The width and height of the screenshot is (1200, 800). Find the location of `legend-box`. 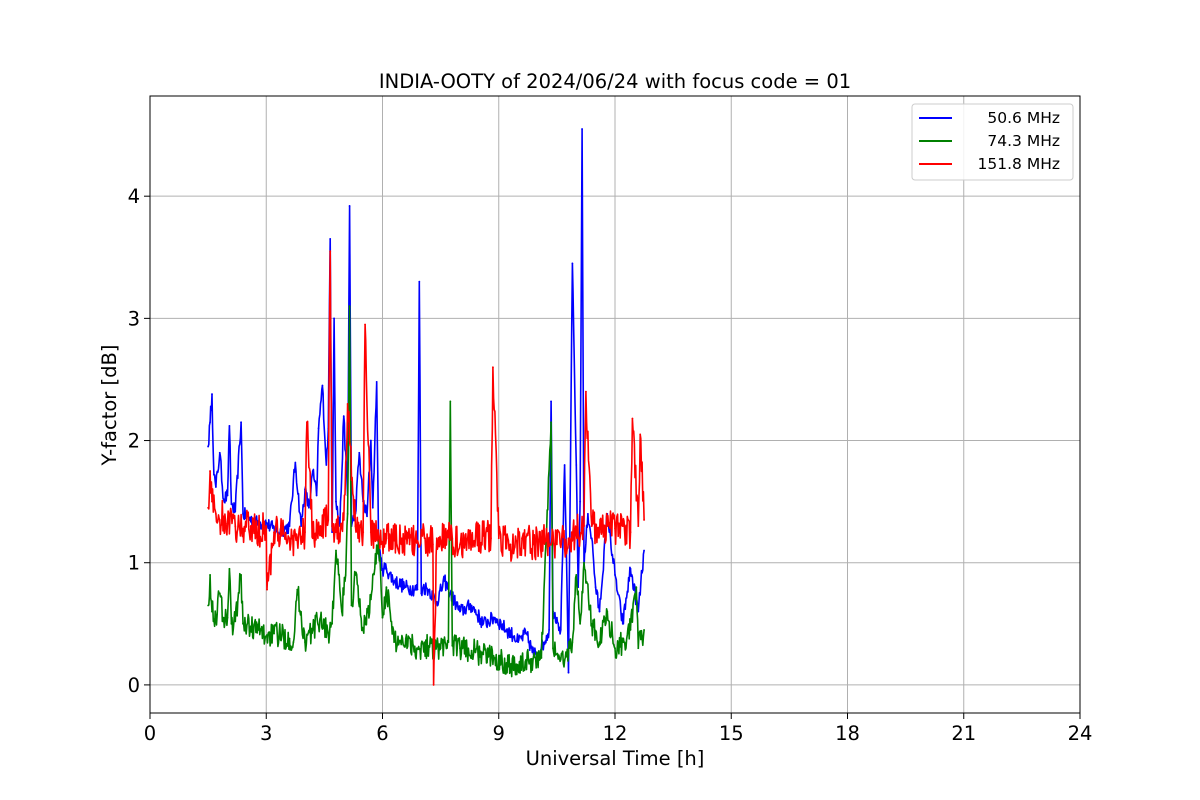

legend-box is located at coordinates (992, 142).